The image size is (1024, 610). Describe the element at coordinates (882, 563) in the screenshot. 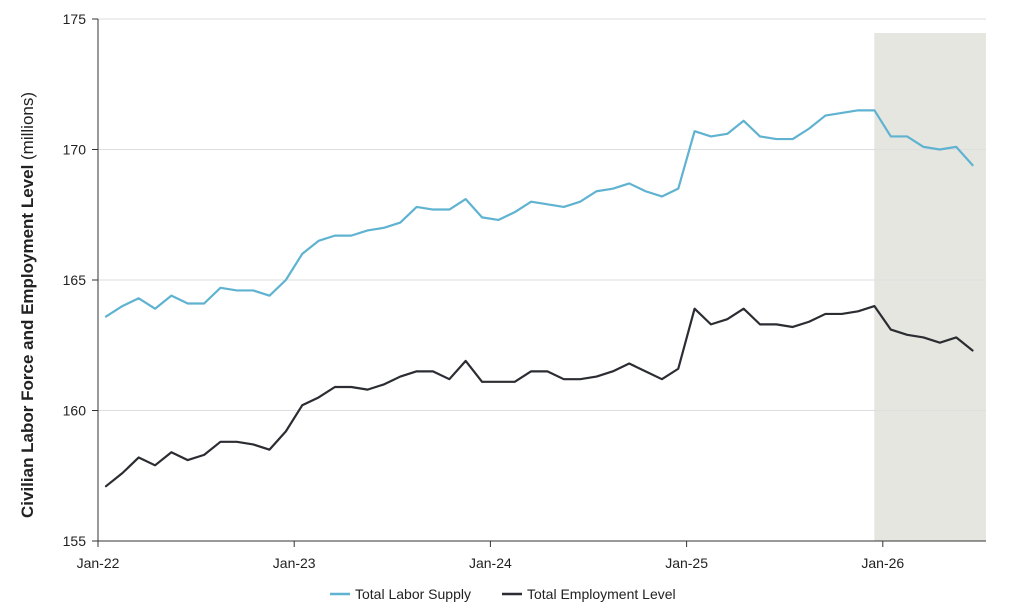

I see `x-tick-label: Jan-26` at that location.